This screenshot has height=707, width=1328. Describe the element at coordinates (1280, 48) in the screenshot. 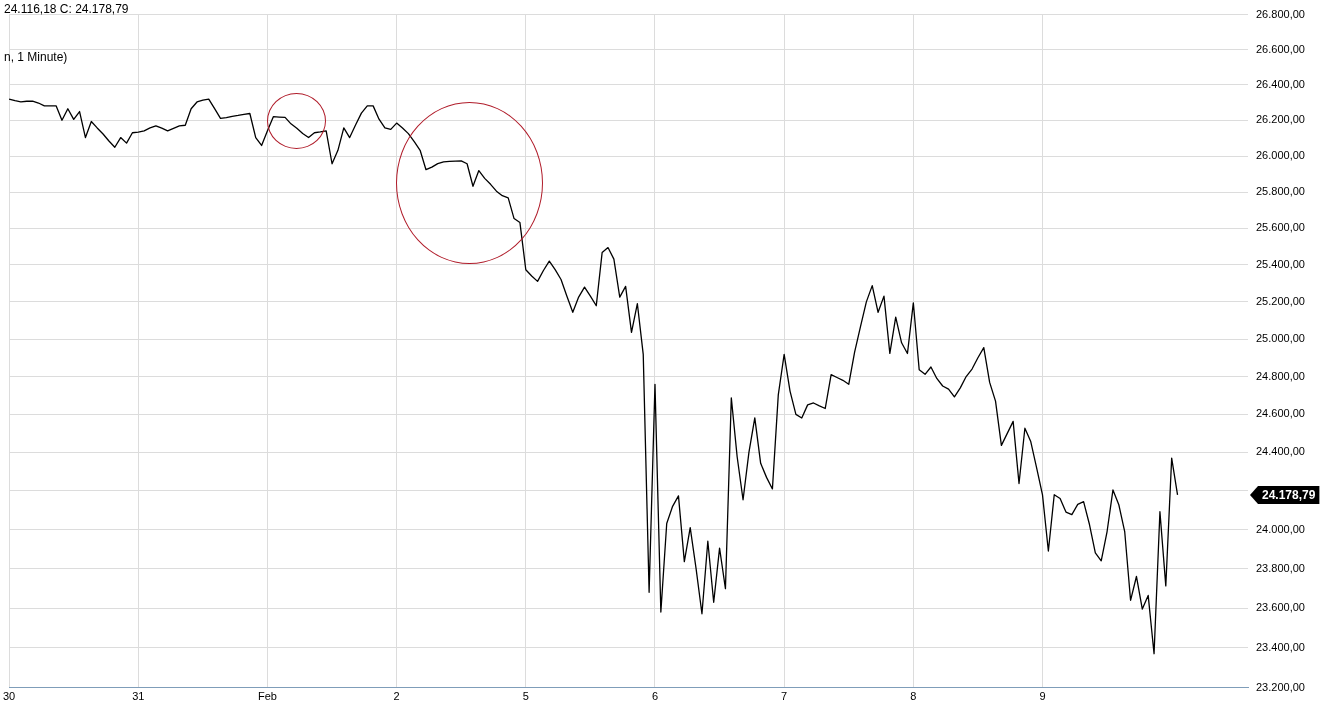

I see `y-tick-label: 26.600,00` at that location.